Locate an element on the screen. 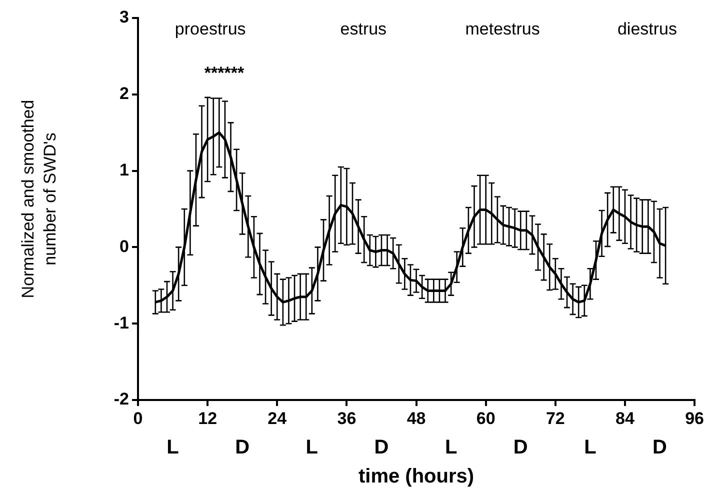 Image resolution: width=707 pixels, height=489 pixels. x-tick-label: 0 is located at coordinates (138, 418).